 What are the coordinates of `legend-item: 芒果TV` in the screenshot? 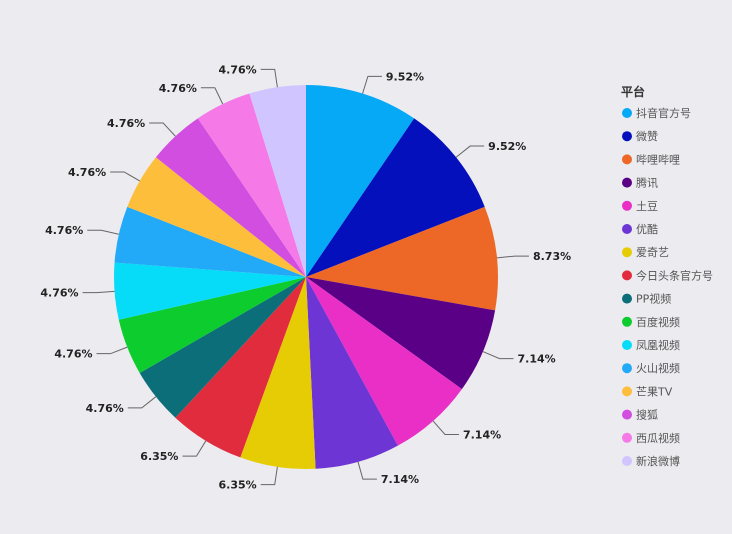 It's located at (647, 391).